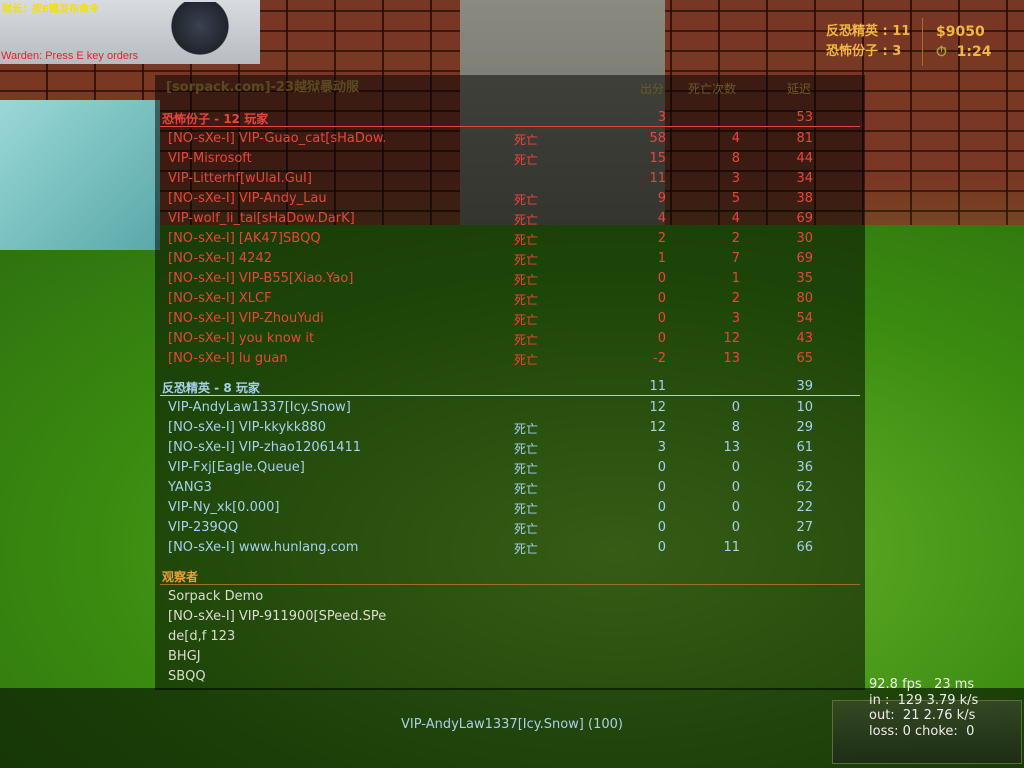 The height and width of the screenshot is (768, 1024). What do you see at coordinates (657, 407) in the screenshot?
I see `player-score: 12` at bounding box center [657, 407].